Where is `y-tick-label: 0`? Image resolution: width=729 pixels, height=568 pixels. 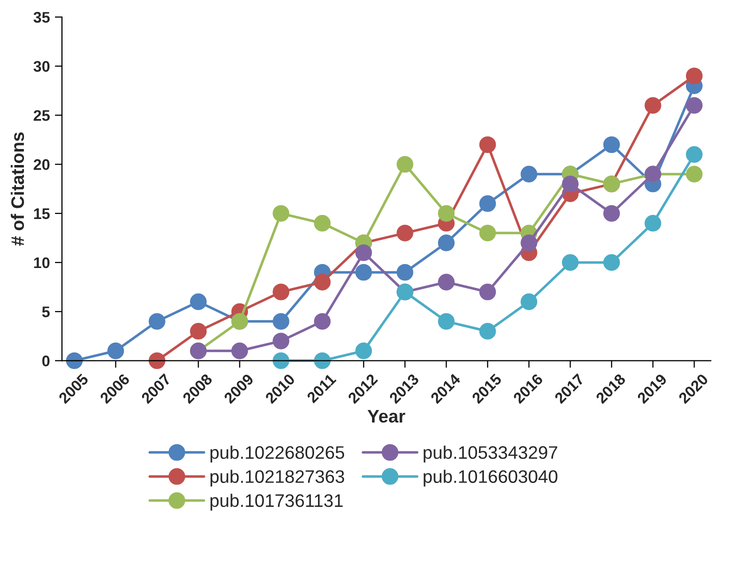 y-tick-label: 0 is located at coordinates (46, 361).